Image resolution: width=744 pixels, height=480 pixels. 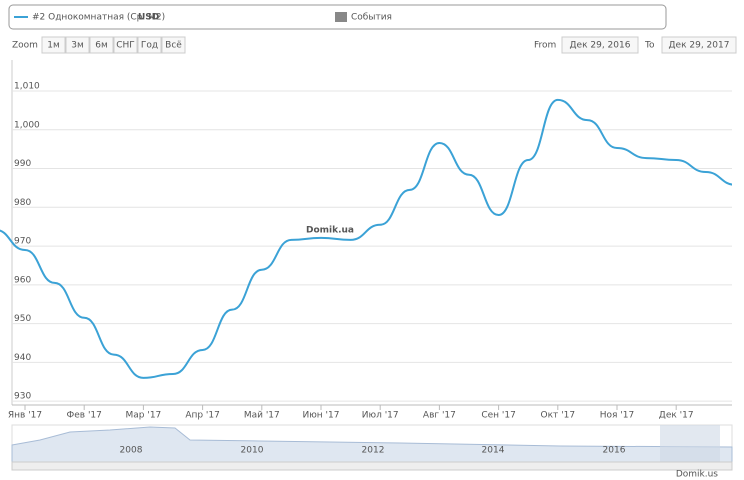 What do you see at coordinates (439, 416) in the screenshot?
I see `x-tick-label: Авг '17` at bounding box center [439, 416].